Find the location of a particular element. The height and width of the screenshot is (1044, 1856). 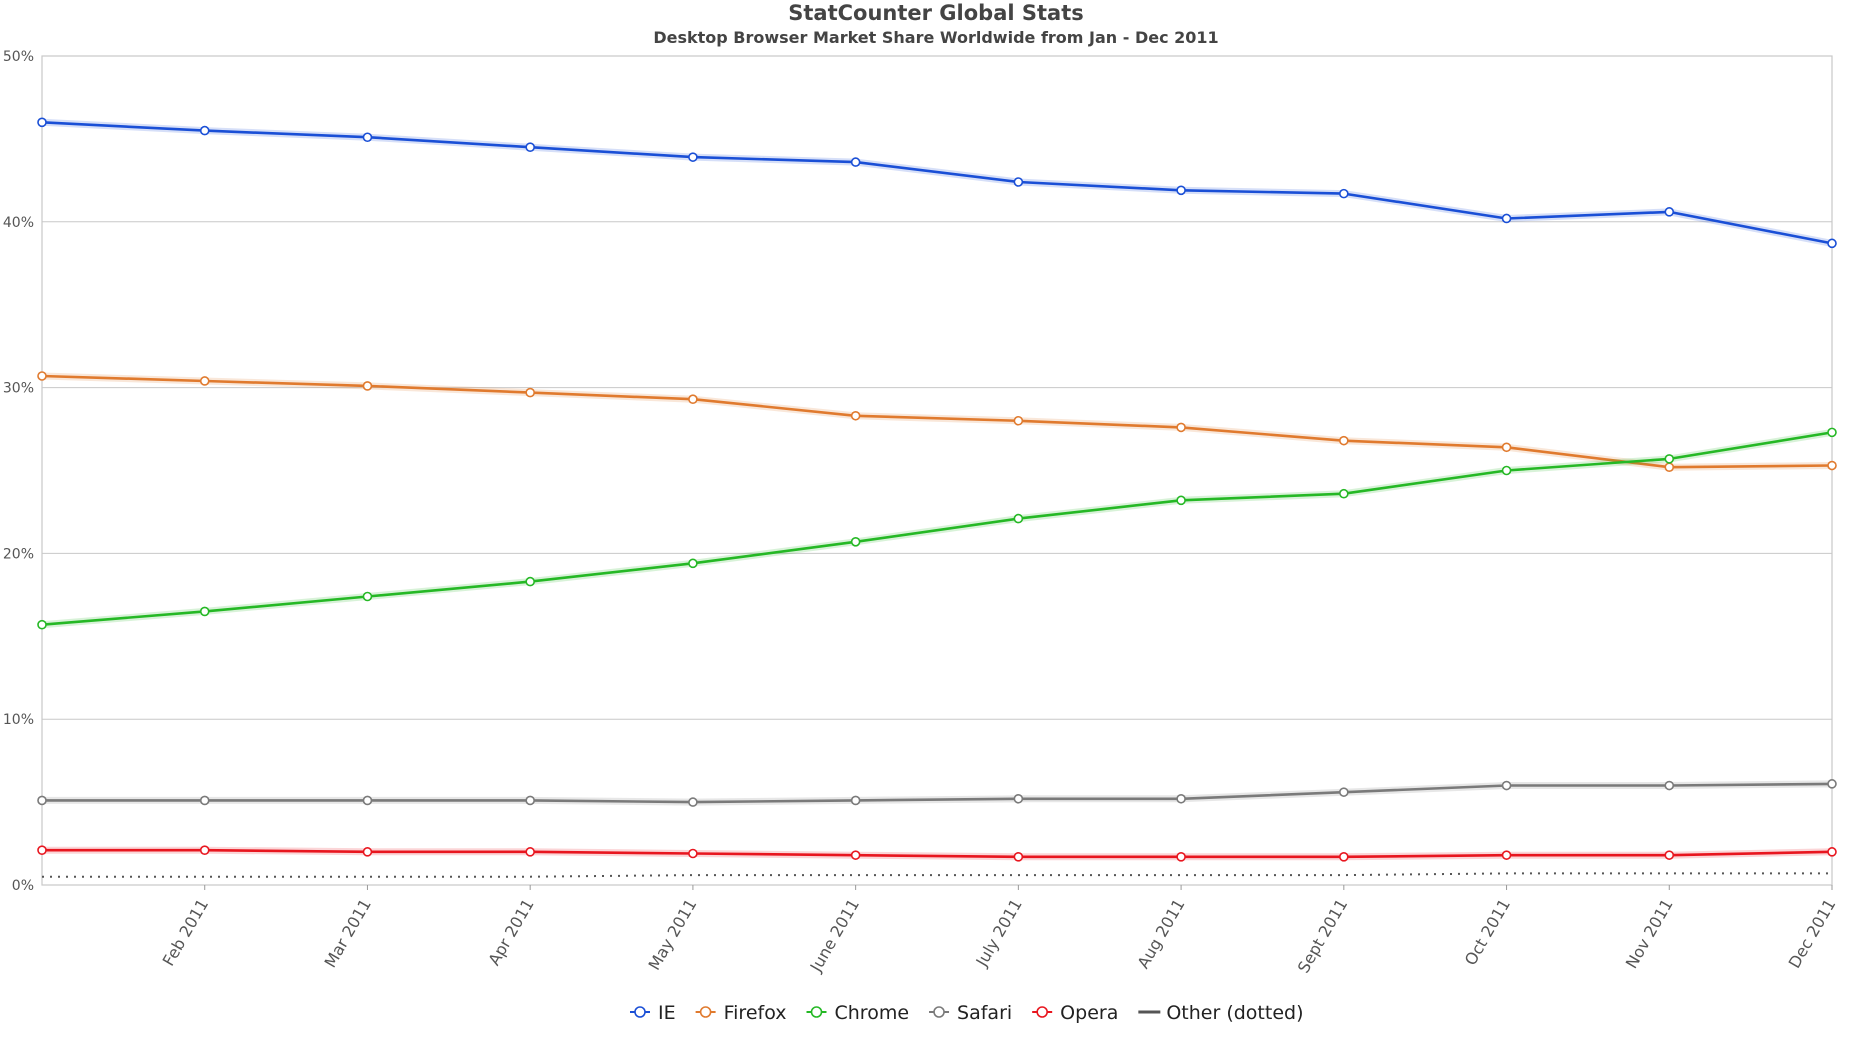

legend-label: IE is located at coordinates (667, 1013).